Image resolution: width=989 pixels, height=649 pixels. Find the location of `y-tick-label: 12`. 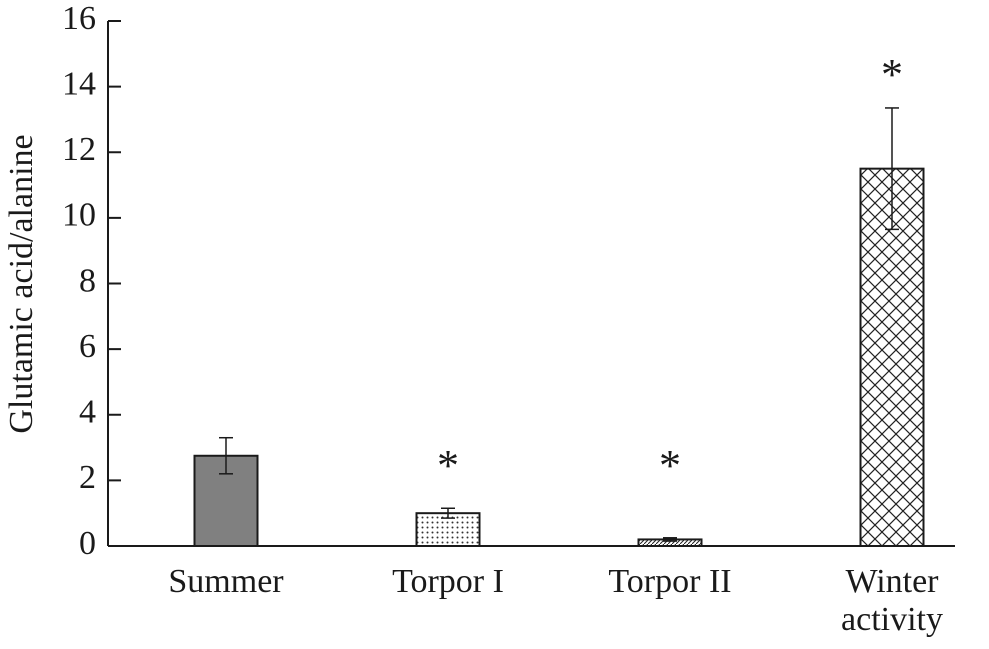

y-tick-label: 12 is located at coordinates (79, 149).